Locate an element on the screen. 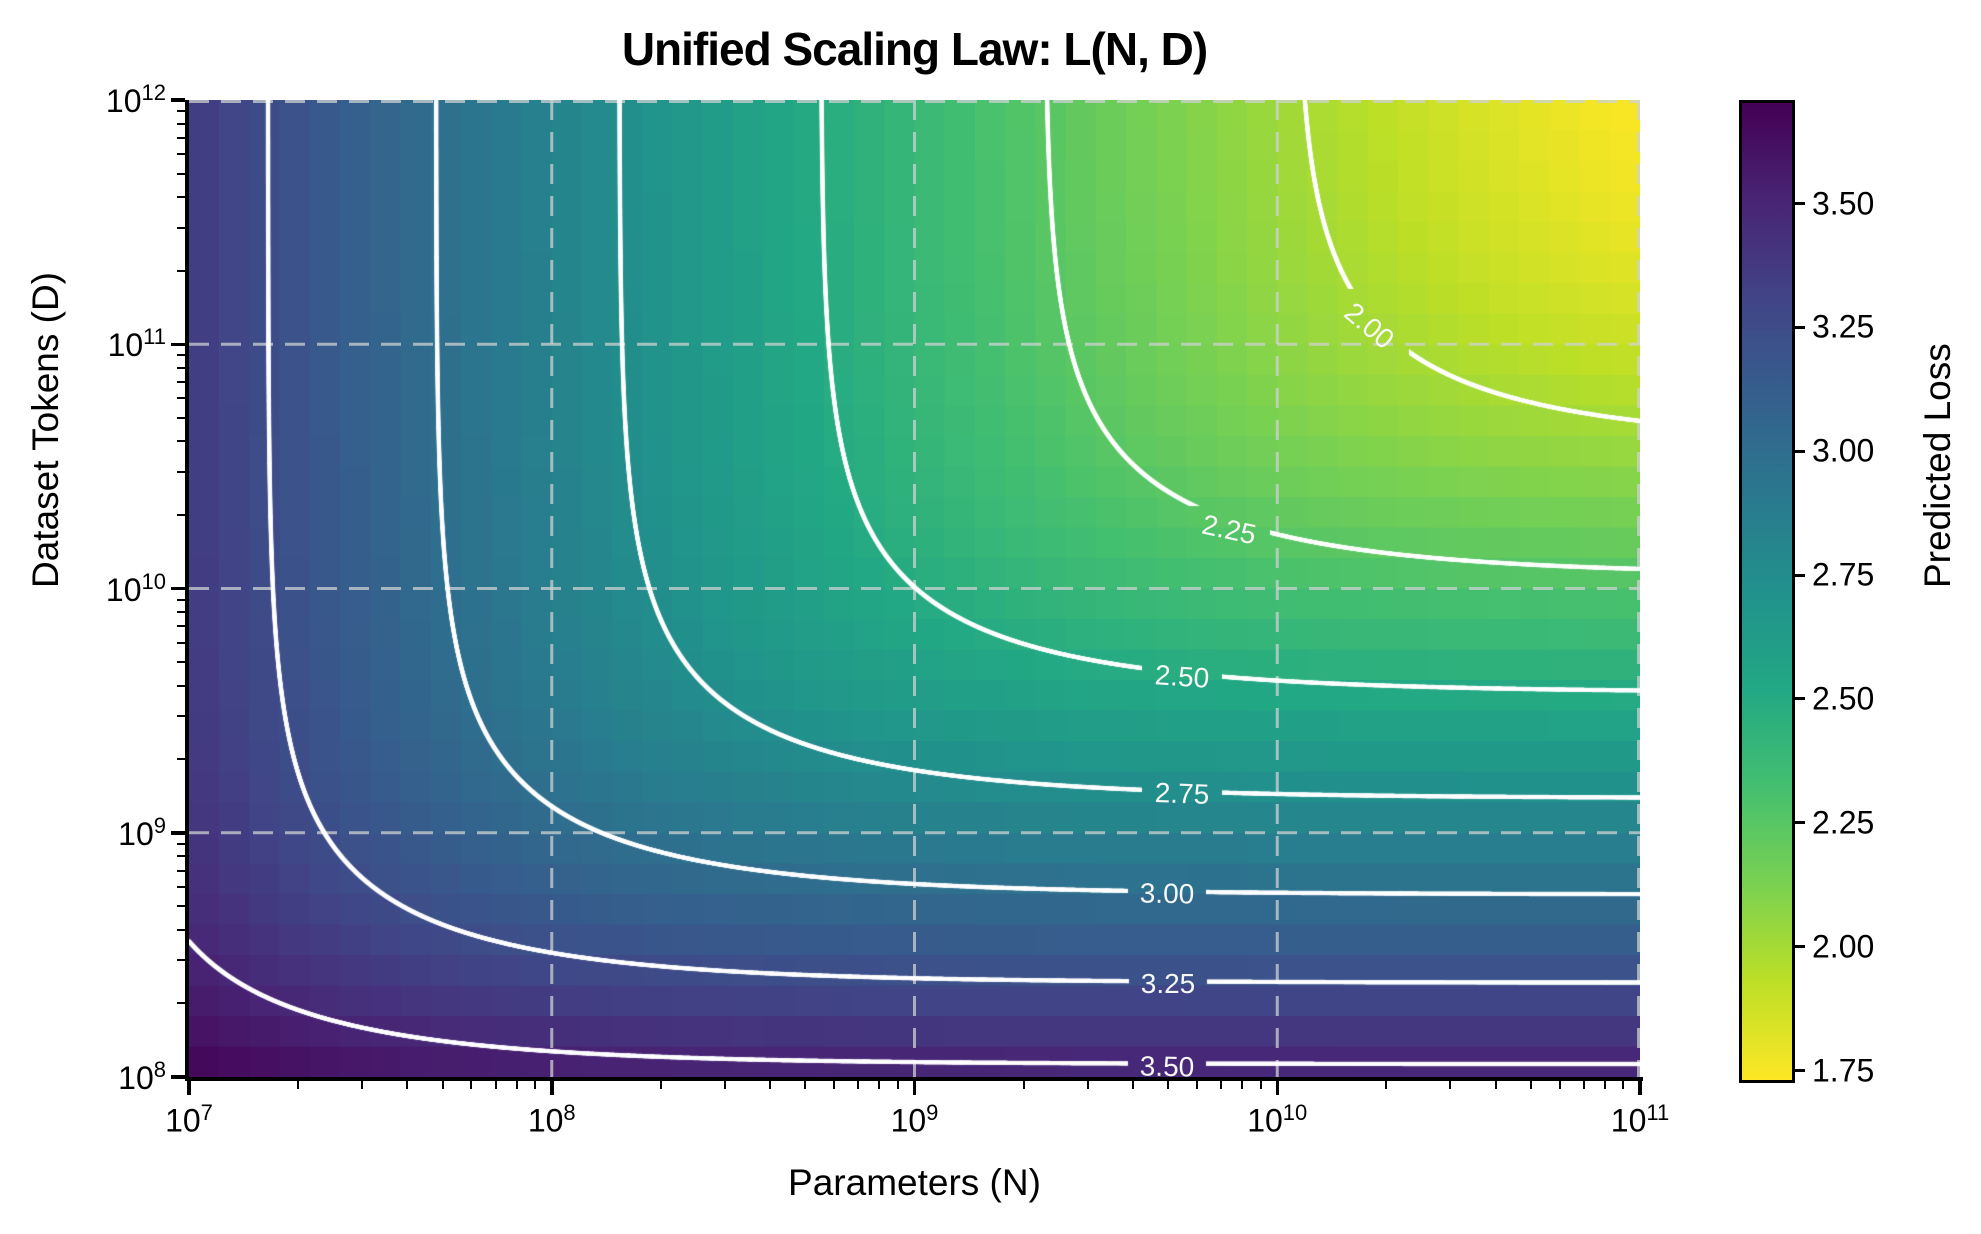 Image resolution: width=1981 pixels, height=1234 pixels. y-tick-label-1e9: 10⁹ is located at coordinates (142, 832).